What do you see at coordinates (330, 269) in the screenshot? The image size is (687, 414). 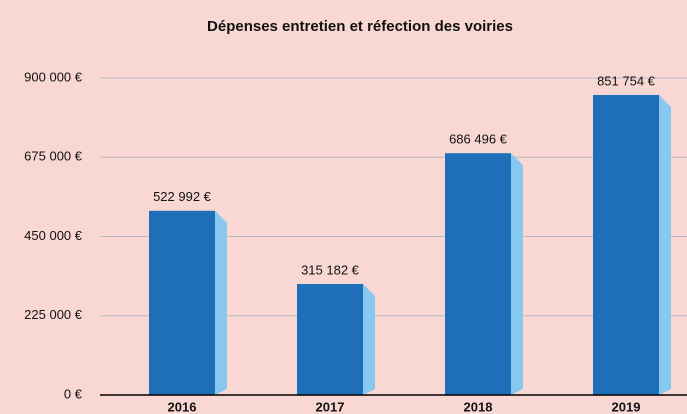 I see `data-label: 315 182 €` at bounding box center [330, 269].